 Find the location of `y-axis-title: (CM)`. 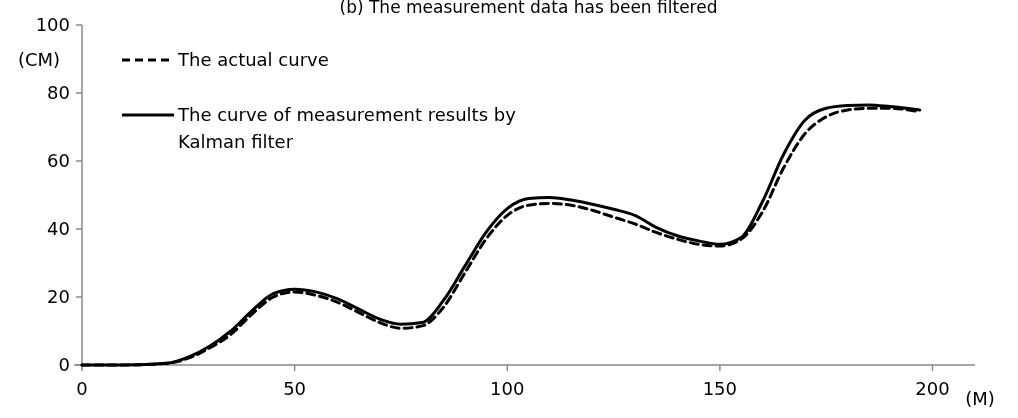

y-axis-title: (CM) is located at coordinates (39, 59).